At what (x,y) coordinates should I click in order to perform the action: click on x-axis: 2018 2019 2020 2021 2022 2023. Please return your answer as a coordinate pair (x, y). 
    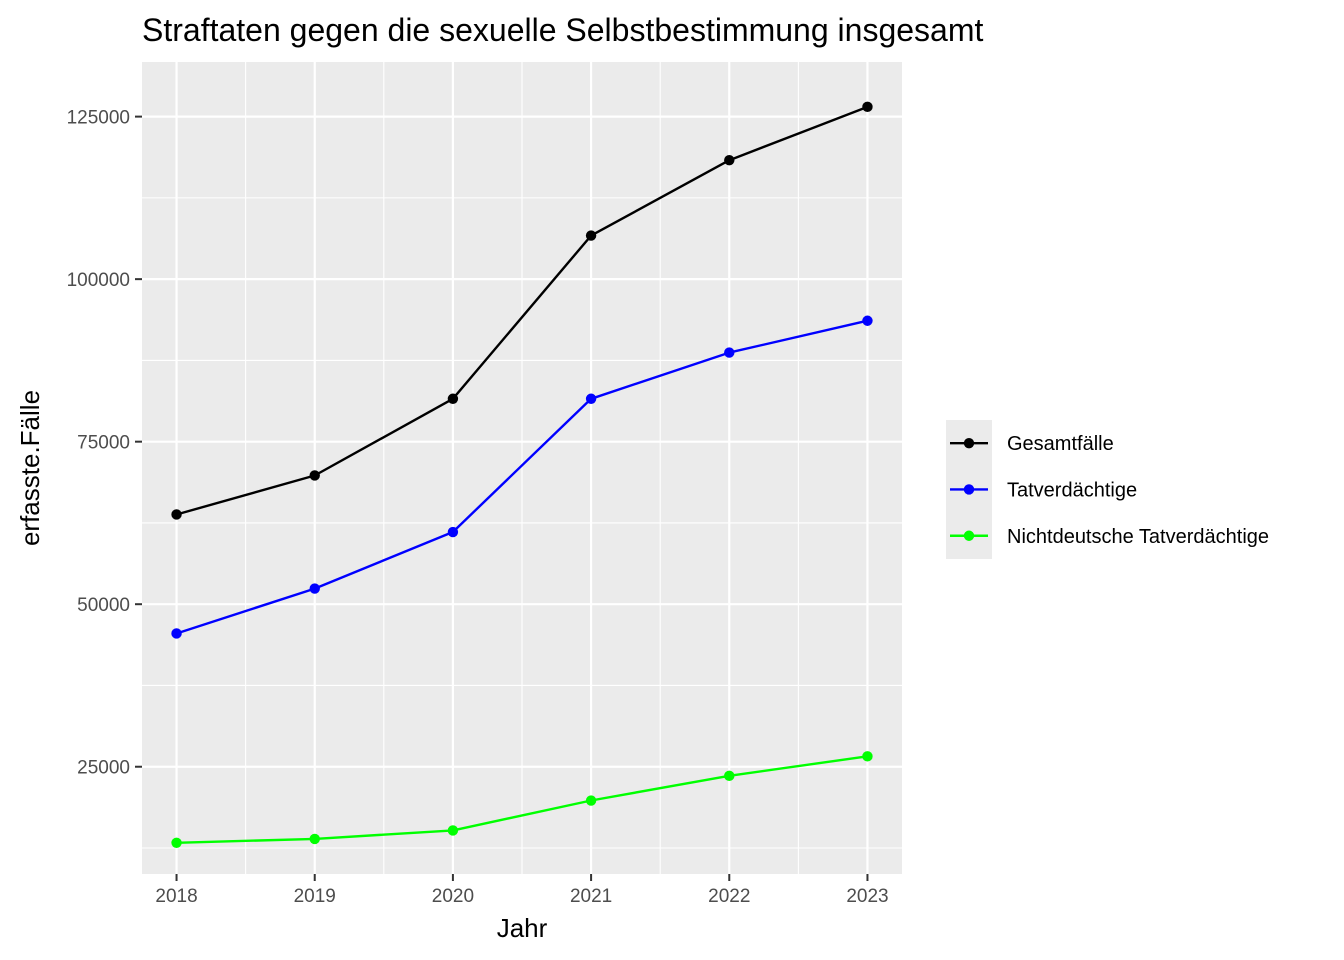
    Looking at the image, I should click on (522, 890).